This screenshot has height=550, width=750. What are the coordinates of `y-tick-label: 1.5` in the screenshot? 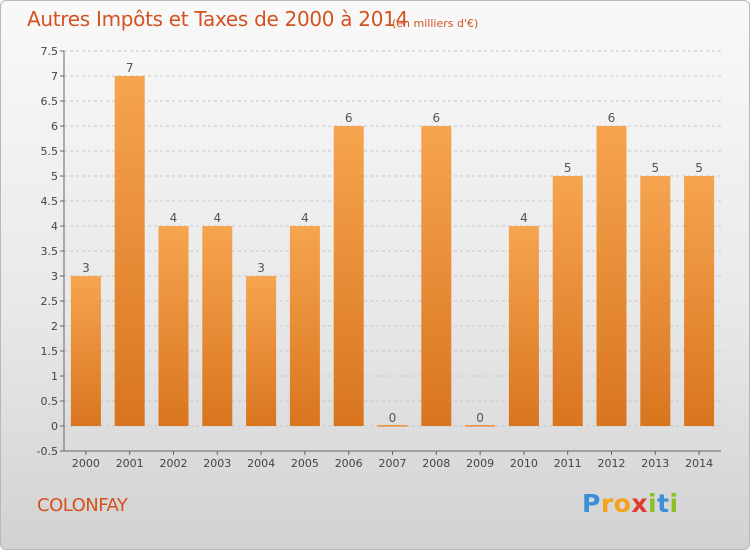 It's located at (50, 351).